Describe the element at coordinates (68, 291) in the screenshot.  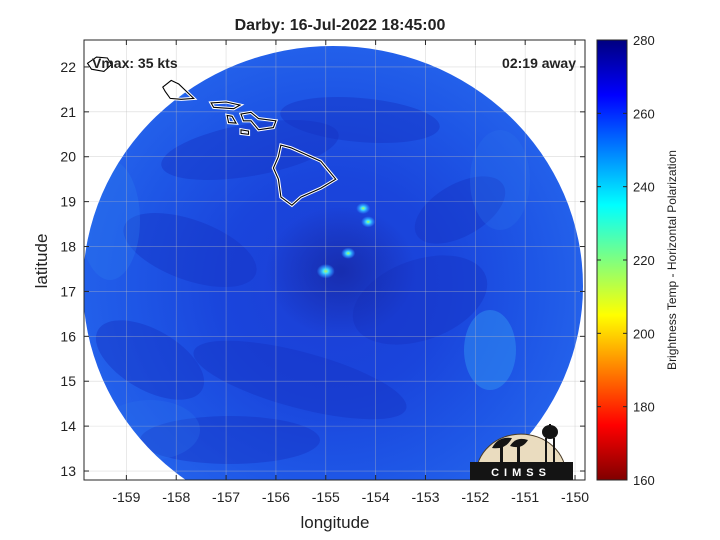
I see `y-tick-label: 17` at that location.